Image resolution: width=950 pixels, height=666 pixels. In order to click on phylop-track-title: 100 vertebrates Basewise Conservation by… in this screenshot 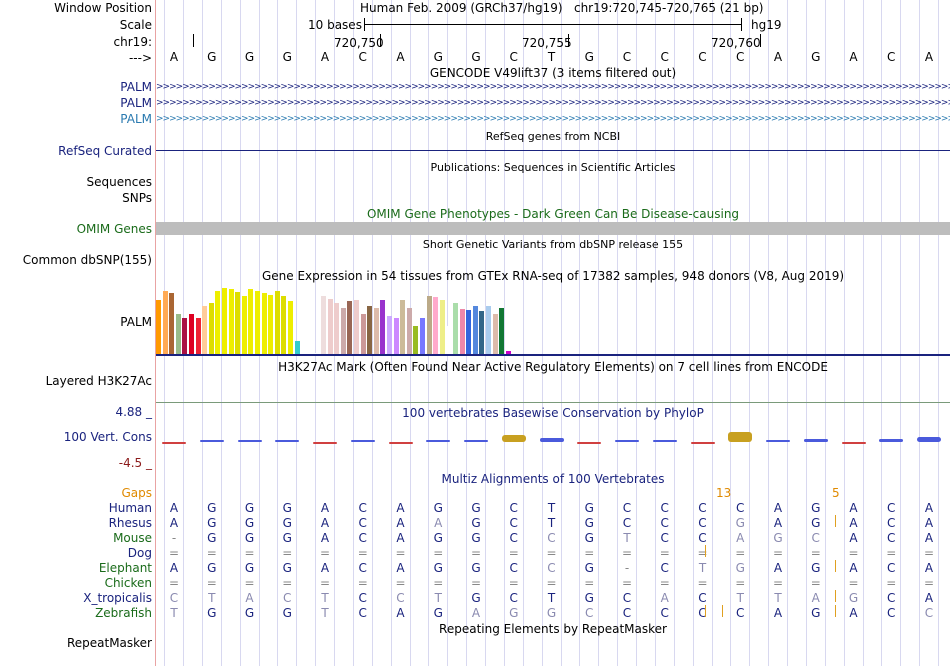, I will do `click(553, 413)`.